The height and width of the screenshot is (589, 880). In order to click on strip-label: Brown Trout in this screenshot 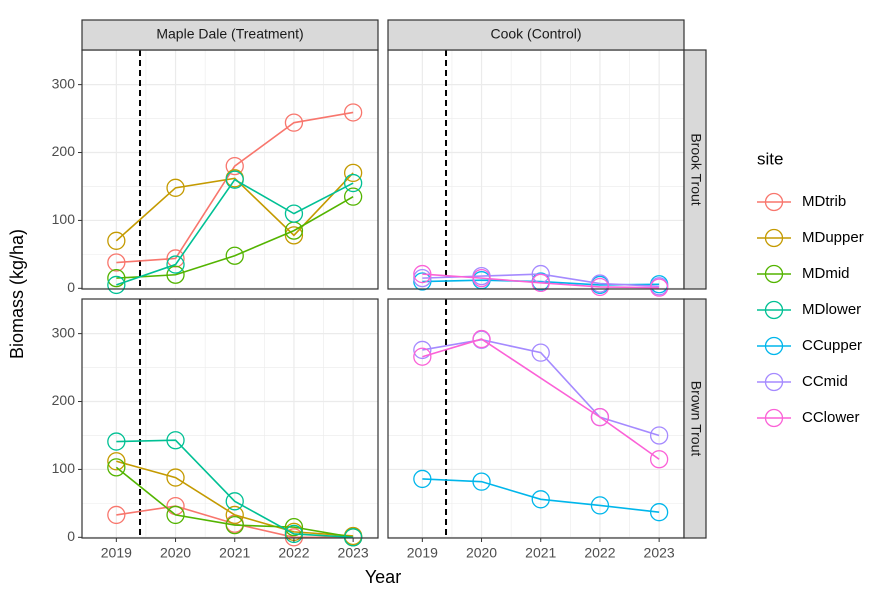, I will do `click(696, 419)`.